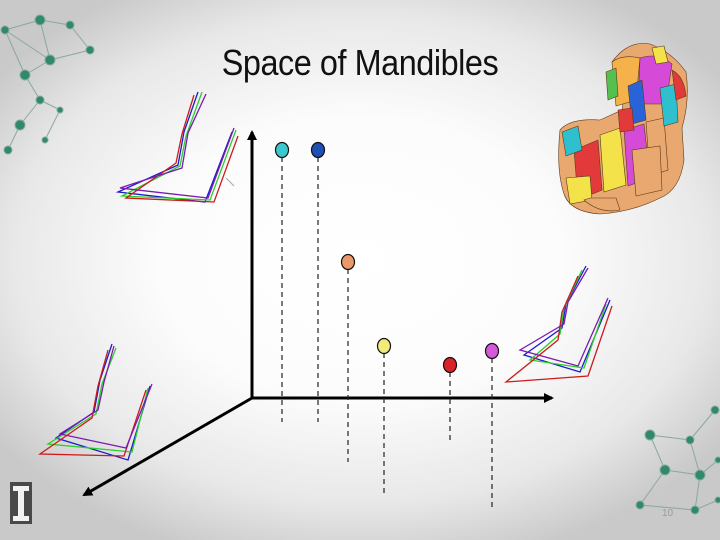 Image resolution: width=720 pixels, height=540 pixels. What do you see at coordinates (21, 503) in the screenshot?
I see `university-logo` at bounding box center [21, 503].